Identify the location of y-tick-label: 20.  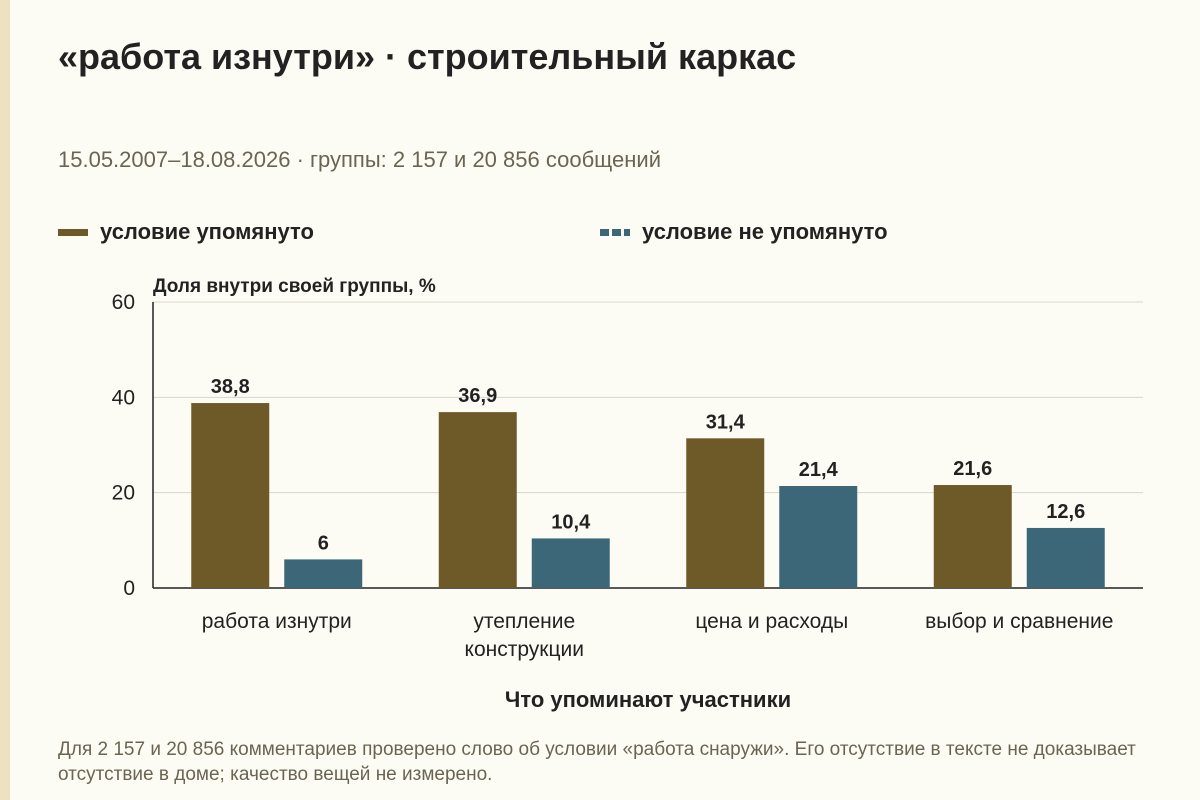
(123, 493).